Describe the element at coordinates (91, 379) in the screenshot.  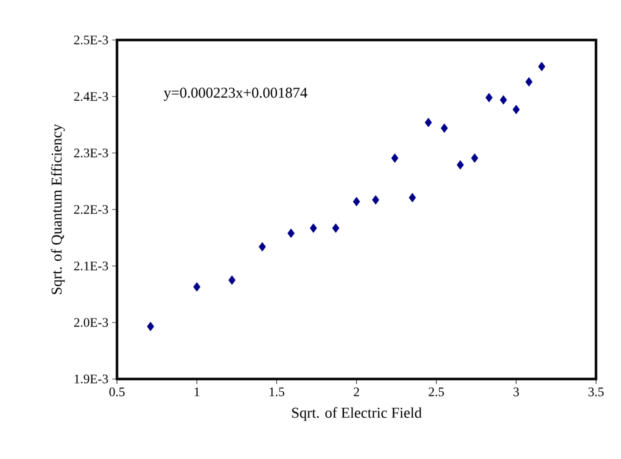
I see `y-tick-label: 1.9E-3` at that location.